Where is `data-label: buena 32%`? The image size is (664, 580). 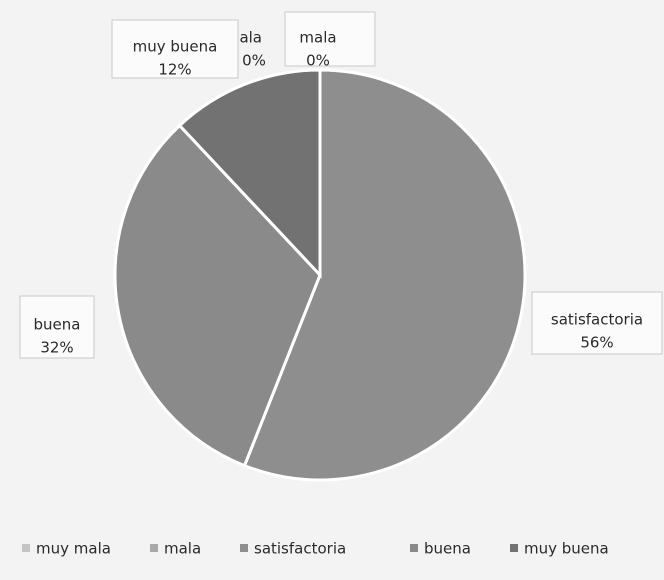
data-label: buena 32% is located at coordinates (57, 327).